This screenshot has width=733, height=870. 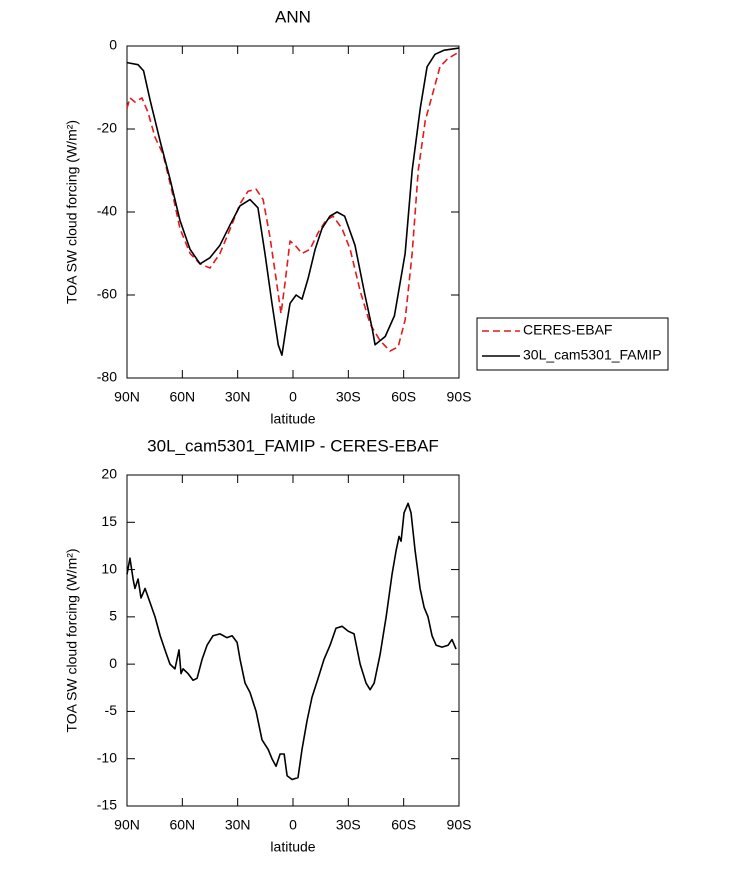 What do you see at coordinates (109, 568) in the screenshot?
I see `y-tick-label: 10` at bounding box center [109, 568].